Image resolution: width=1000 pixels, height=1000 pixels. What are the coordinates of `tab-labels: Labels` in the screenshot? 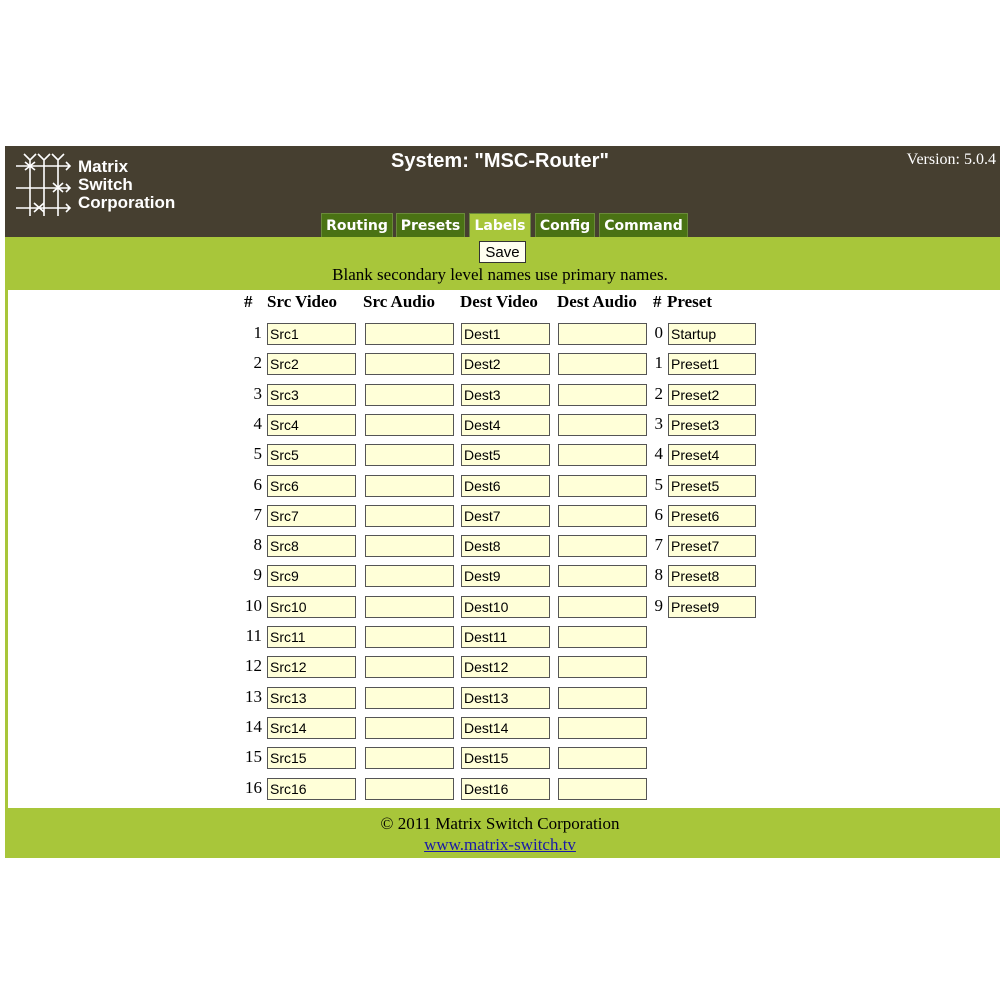 It's located at (500, 225).